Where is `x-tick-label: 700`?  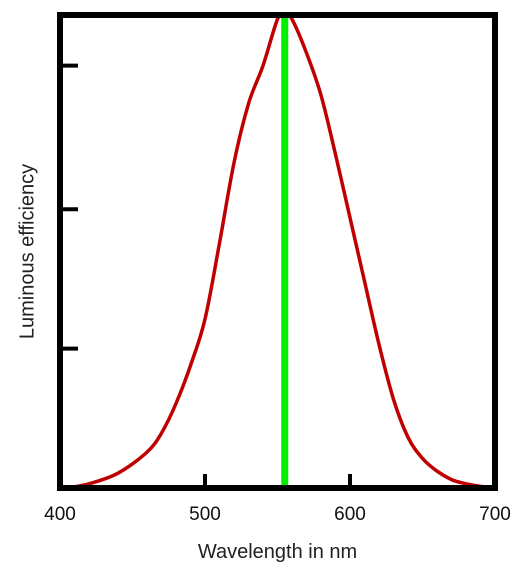
x-tick-label: 700 is located at coordinates (495, 514).